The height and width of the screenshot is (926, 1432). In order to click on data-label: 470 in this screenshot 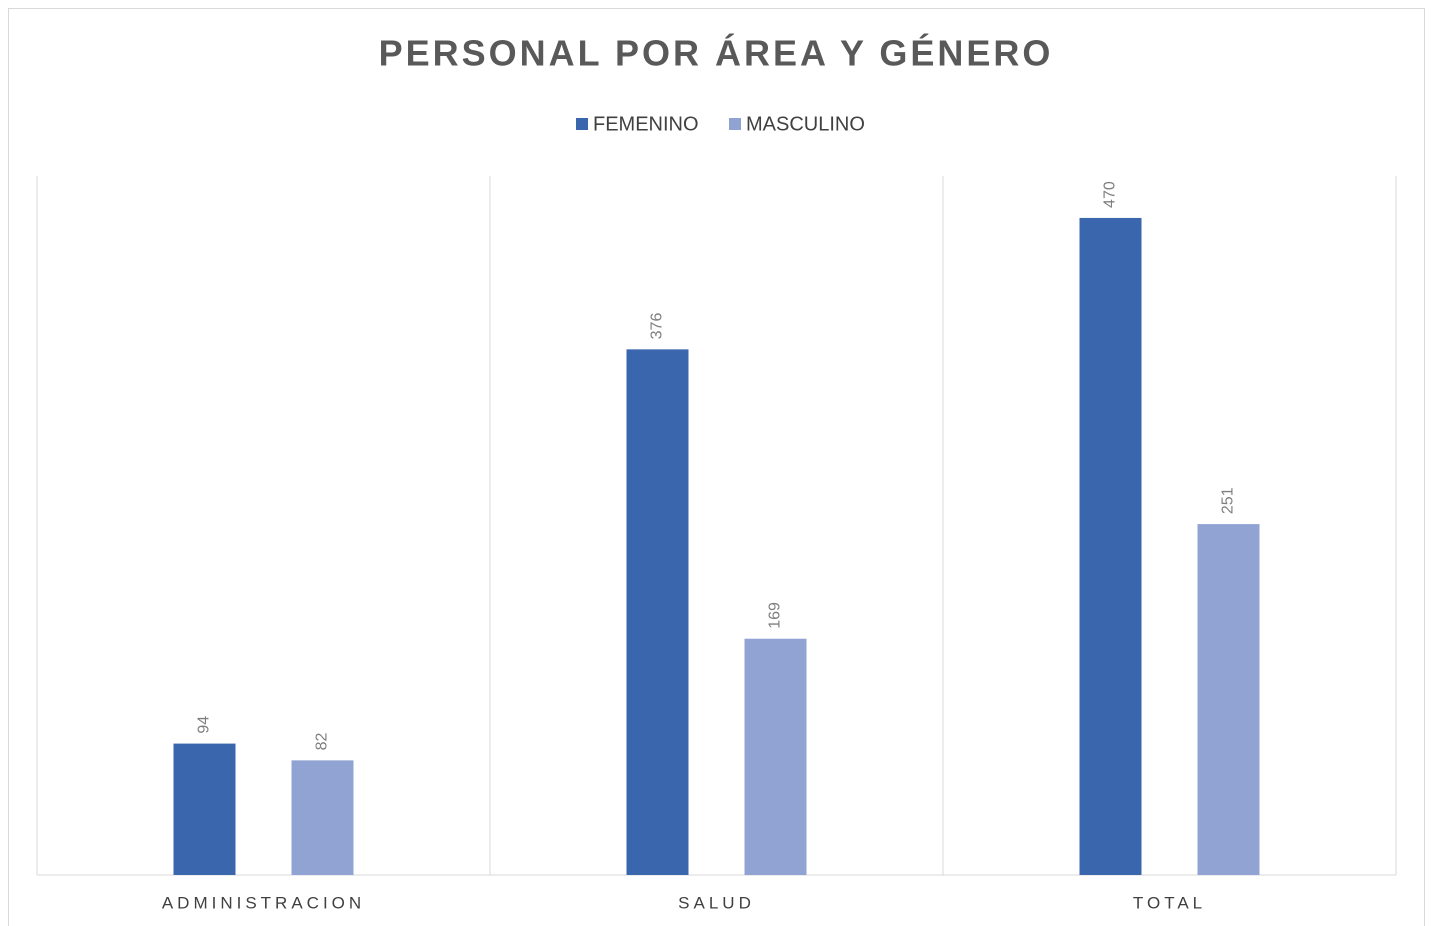, I will do `click(1110, 194)`.